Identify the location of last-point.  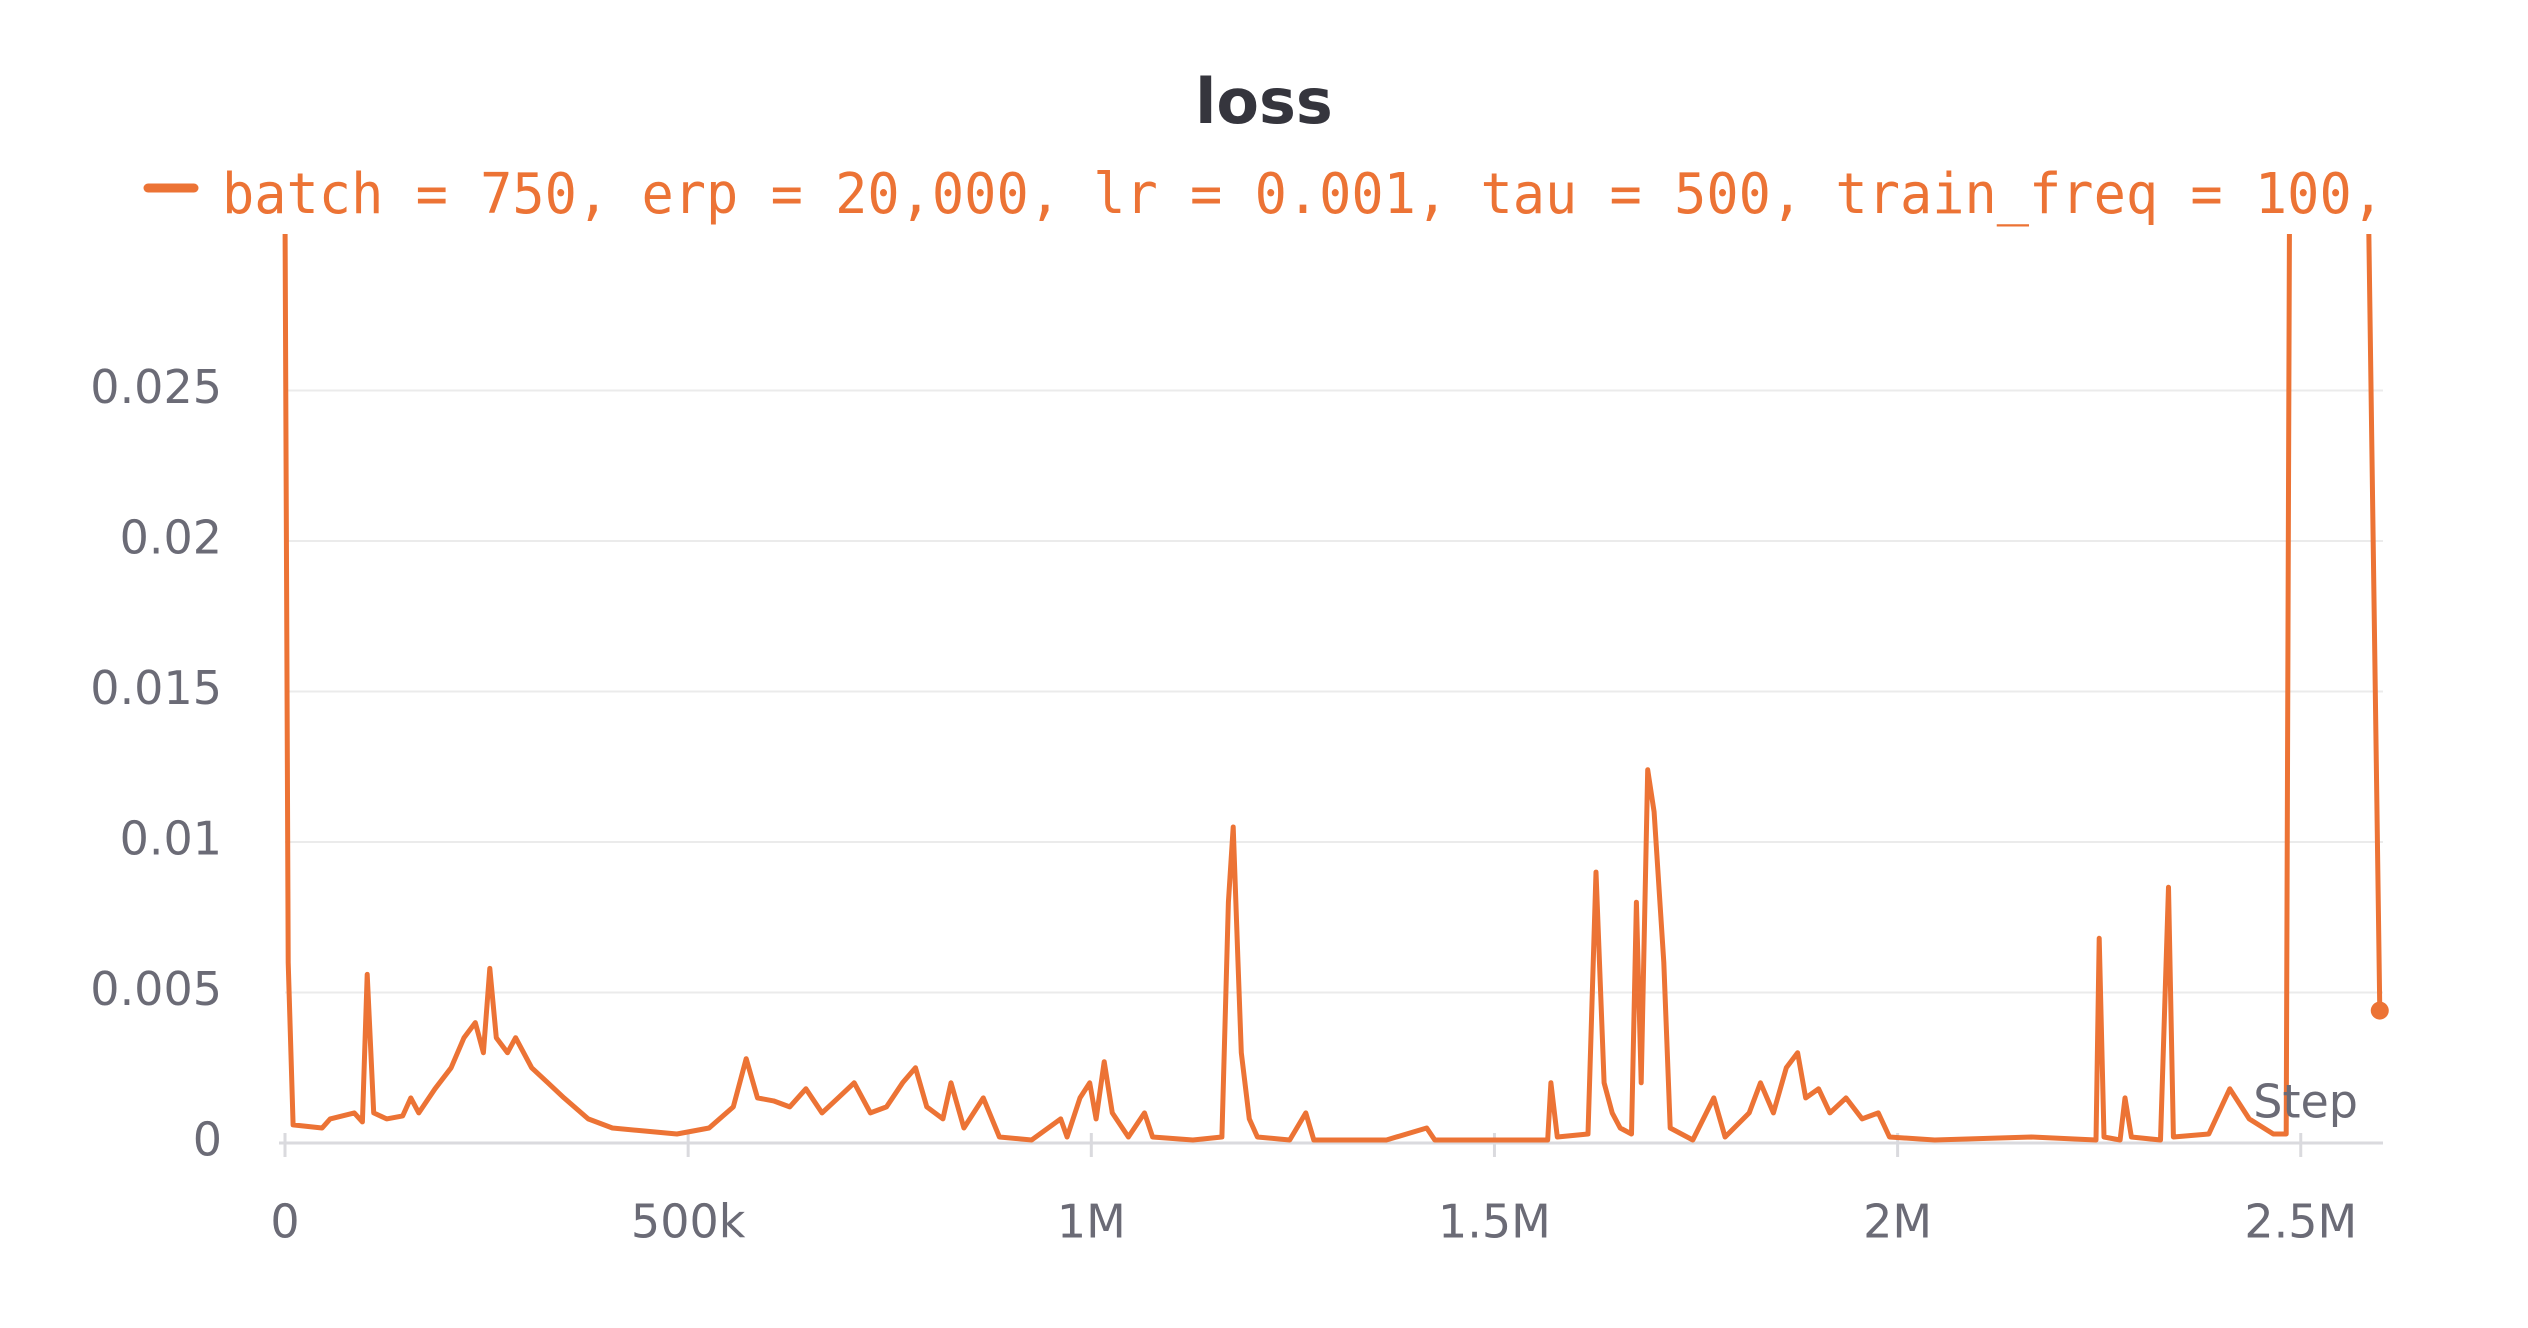
(2379, 1010).